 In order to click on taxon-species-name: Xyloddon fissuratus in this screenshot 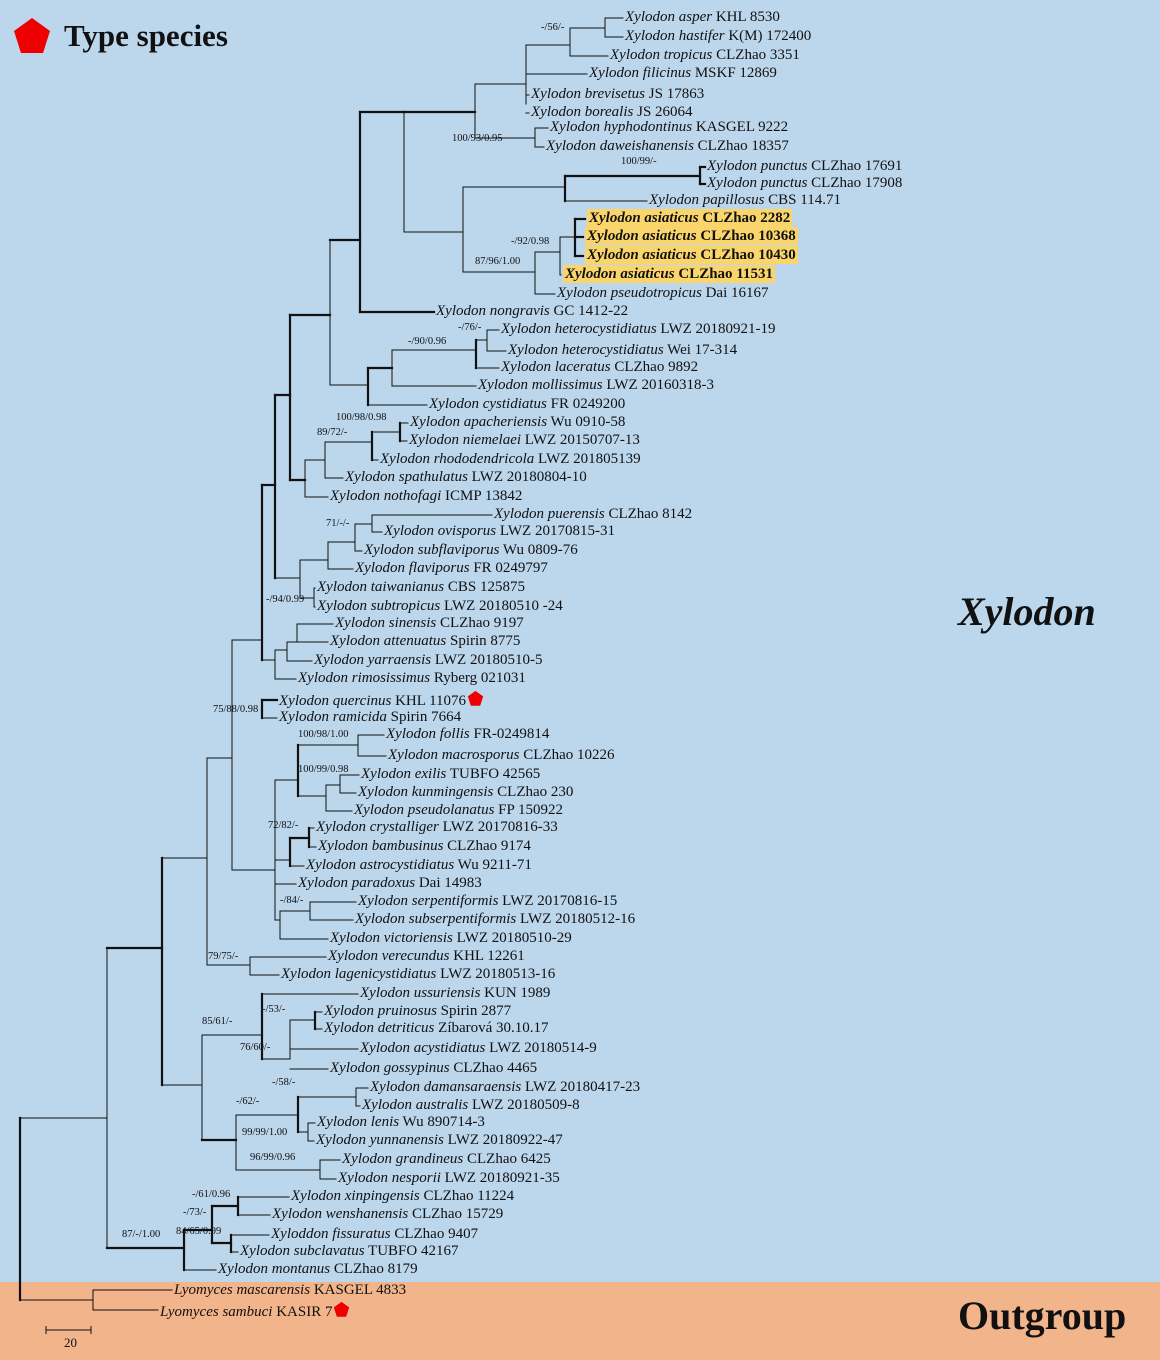, I will do `click(331, 1234)`.